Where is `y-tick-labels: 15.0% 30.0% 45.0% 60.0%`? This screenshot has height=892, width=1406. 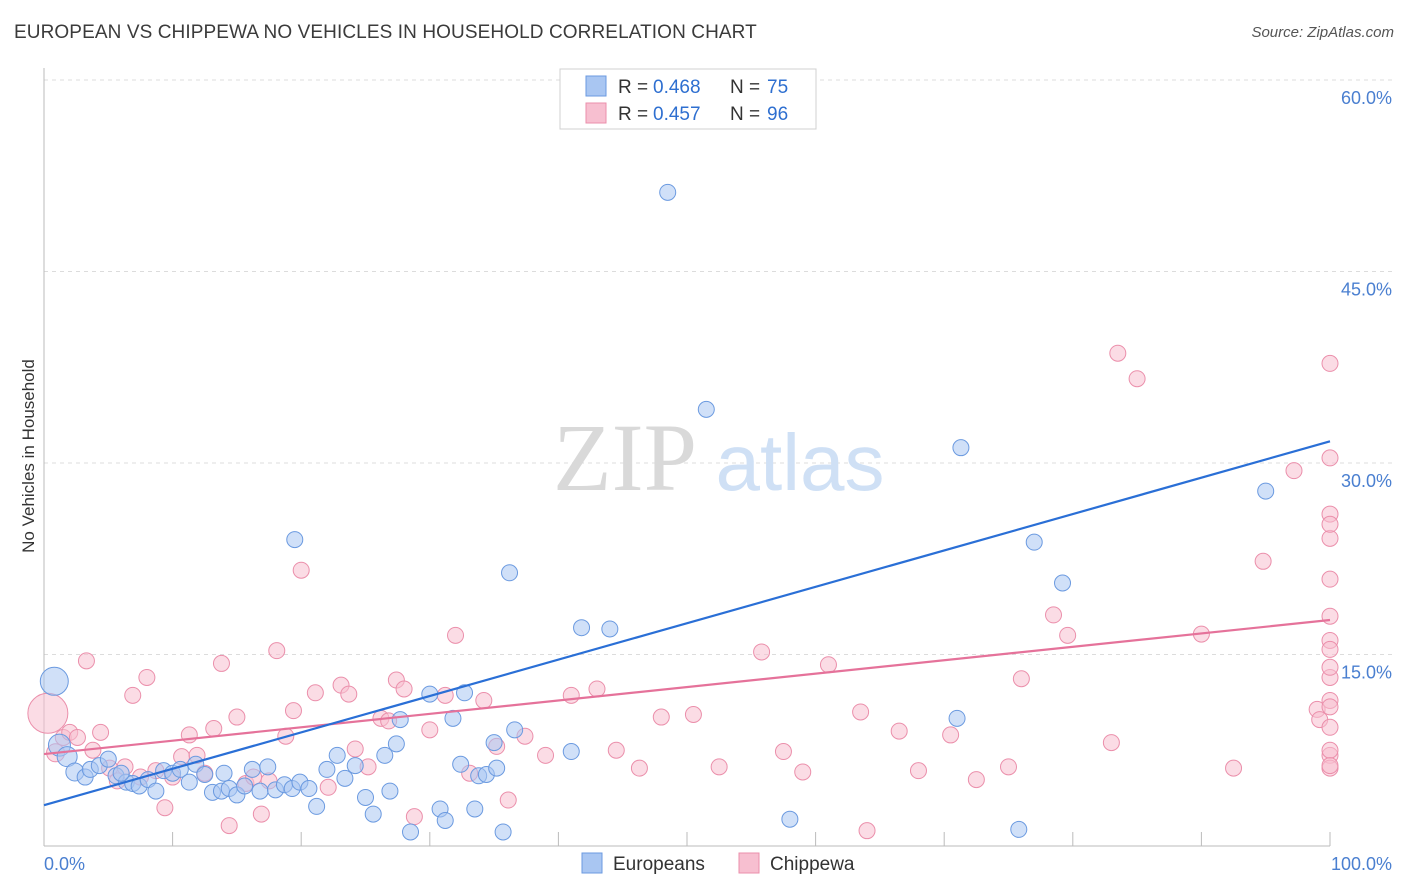
y-tick-labels: 15.0% 30.0% 45.0% 60.0% is located at coordinates (1366, 385).